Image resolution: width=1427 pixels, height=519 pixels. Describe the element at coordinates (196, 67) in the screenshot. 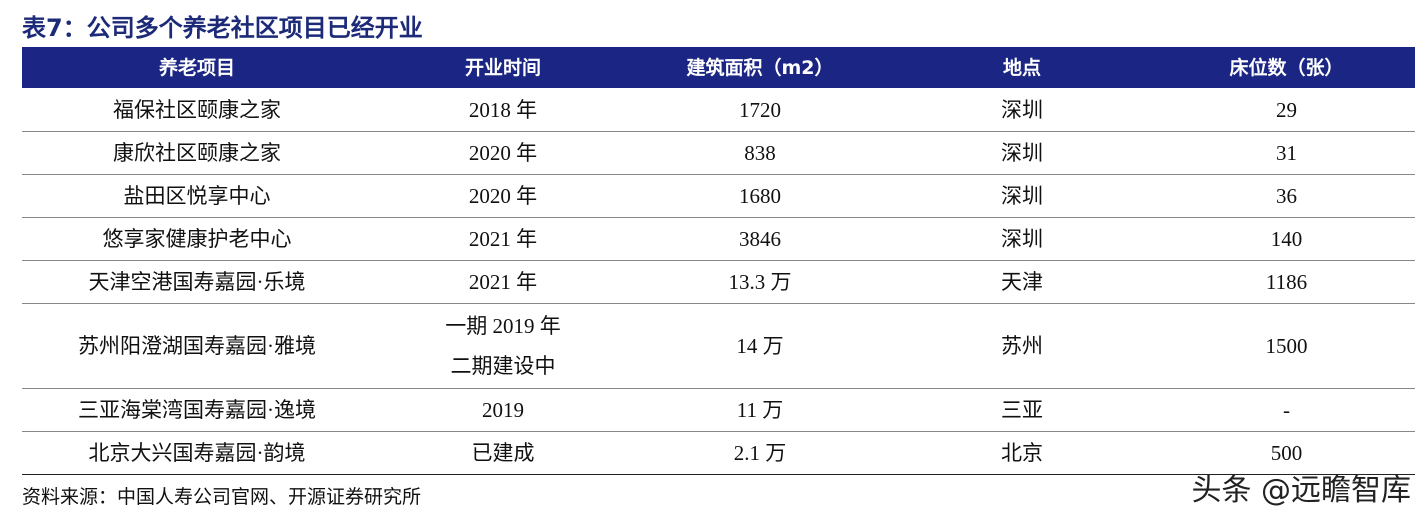

I see `header-cell: 养老项目` at that location.